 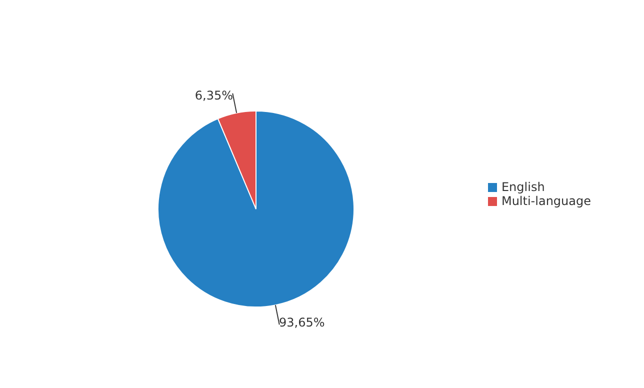 I want to click on data-label: 93,65%, so click(x=301, y=323).